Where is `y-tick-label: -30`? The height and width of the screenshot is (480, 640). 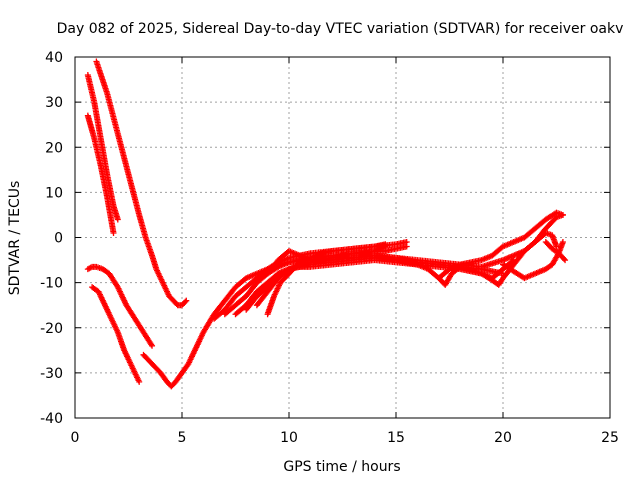
y-tick-label: -30 is located at coordinates (51, 374).